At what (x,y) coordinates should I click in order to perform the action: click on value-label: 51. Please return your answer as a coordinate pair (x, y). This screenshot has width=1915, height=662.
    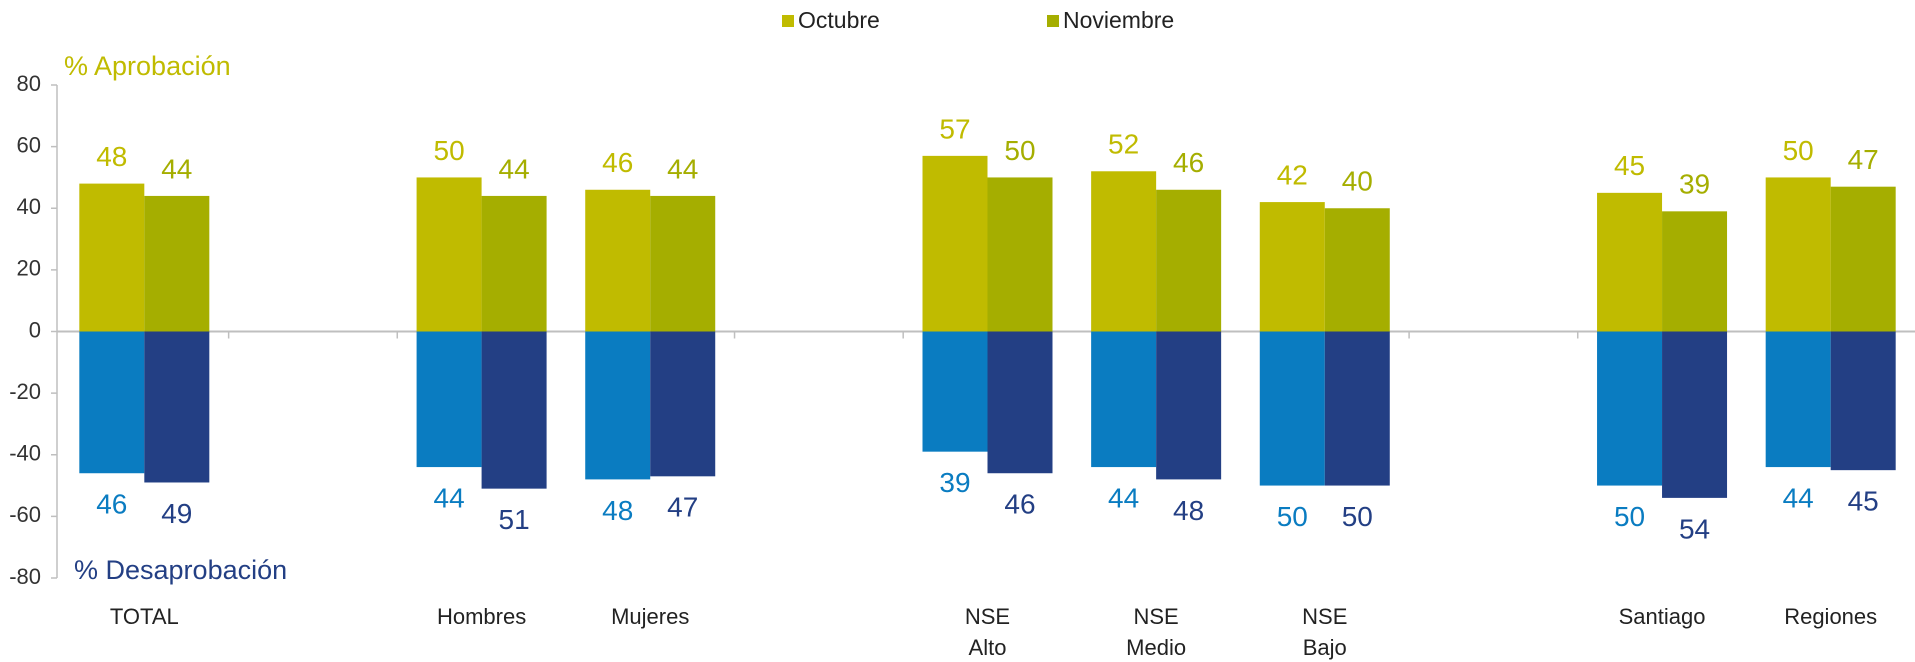
    Looking at the image, I should click on (514, 519).